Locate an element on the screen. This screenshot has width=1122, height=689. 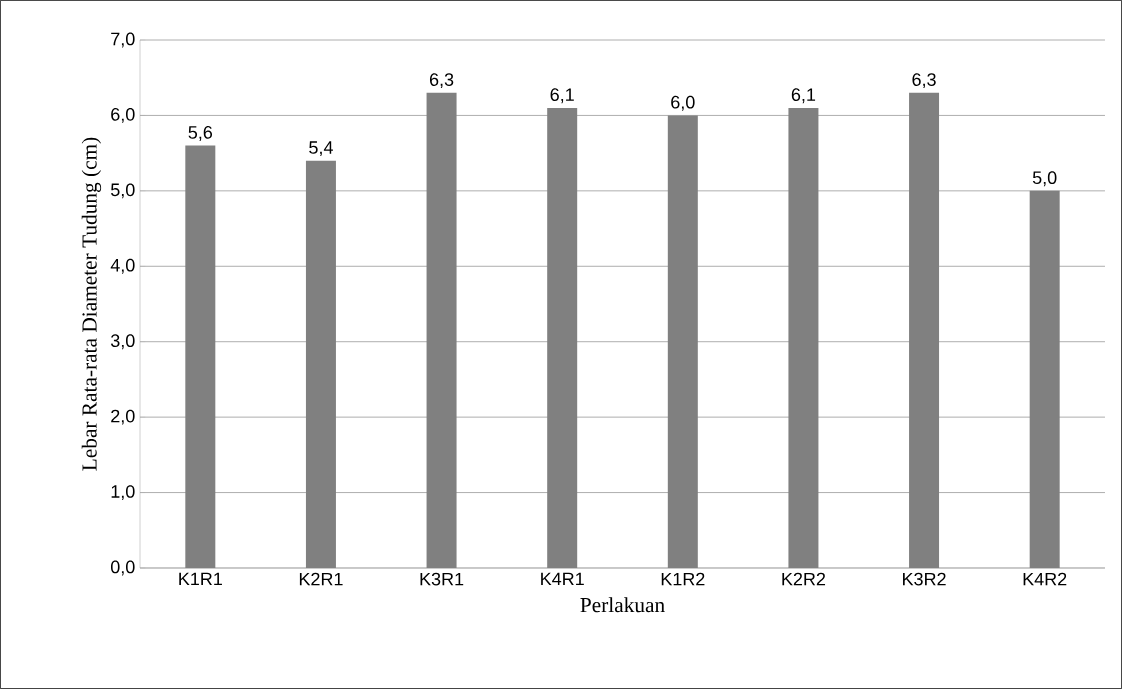
x-tick-label: K3R1 is located at coordinates (442, 579).